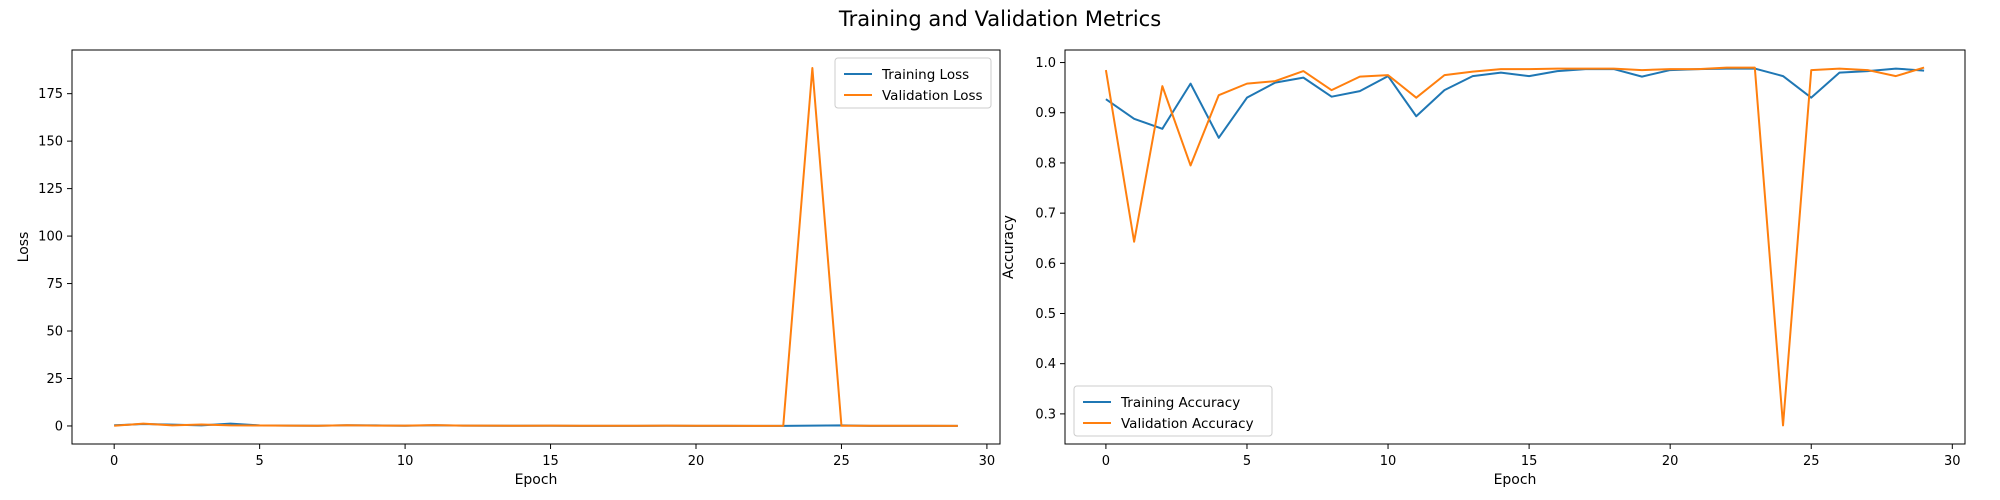 Image resolution: width=2000 pixels, height=500 pixels. Describe the element at coordinates (1045, 113) in the screenshot. I see `y-tick-label: 0.9` at that location.